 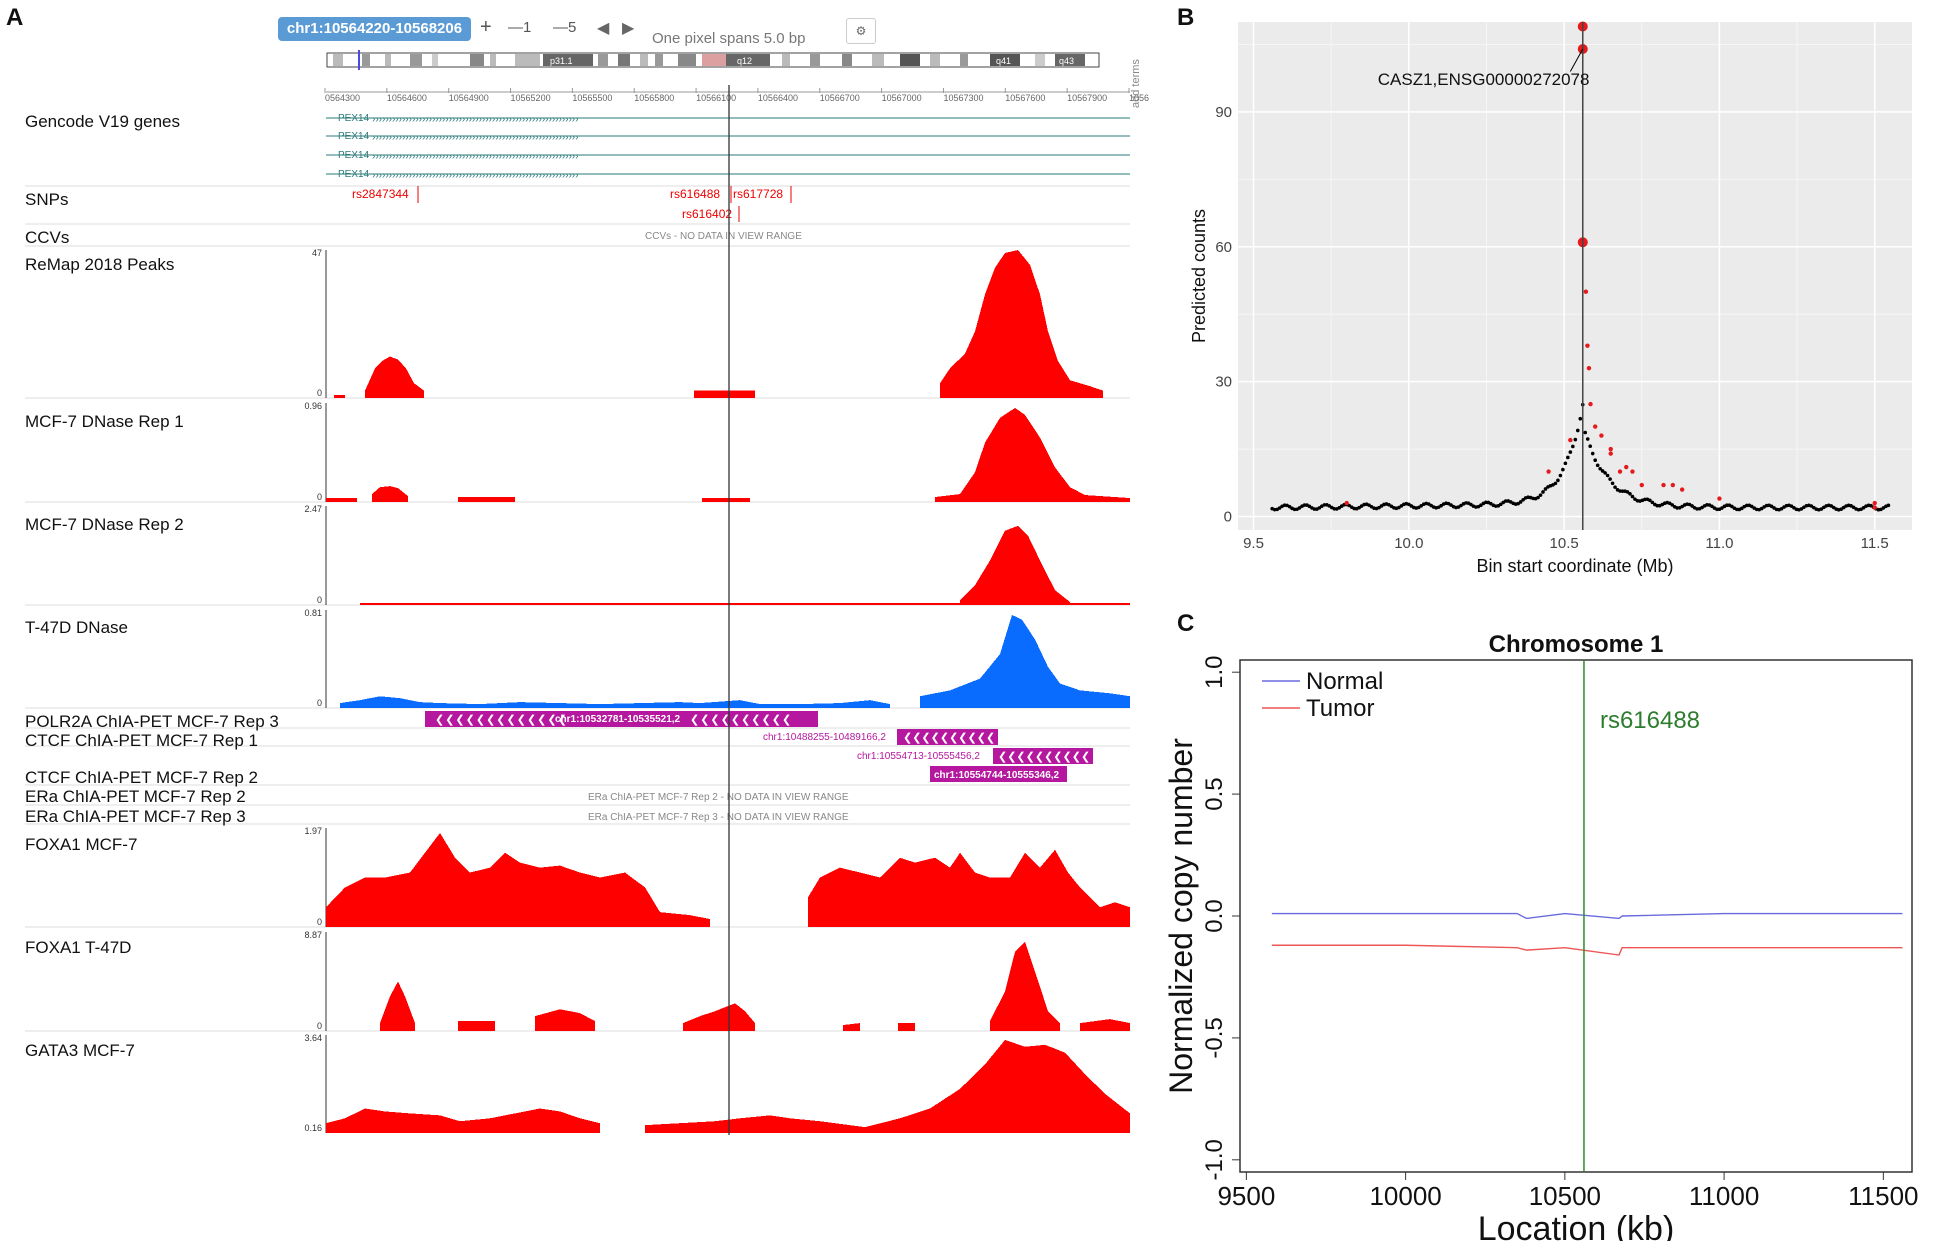 What do you see at coordinates (603, 28) in the screenshot?
I see `back-arrow-icon: ◀` at bounding box center [603, 28].